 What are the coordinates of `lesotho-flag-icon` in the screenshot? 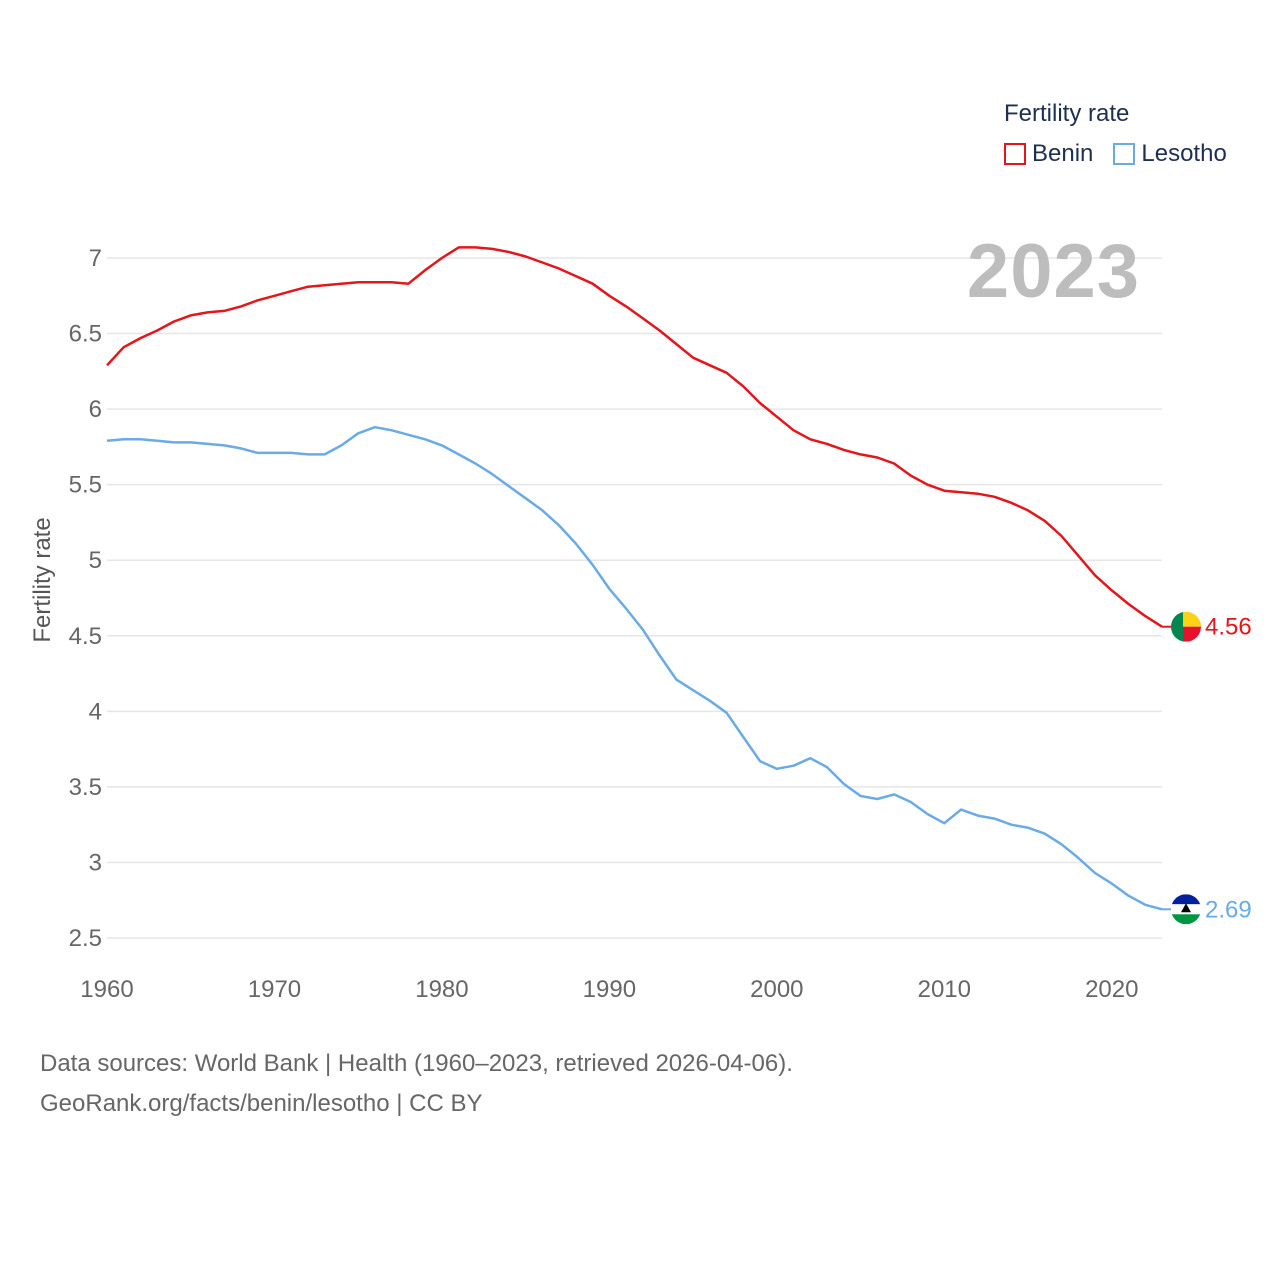 It's located at (1186, 909).